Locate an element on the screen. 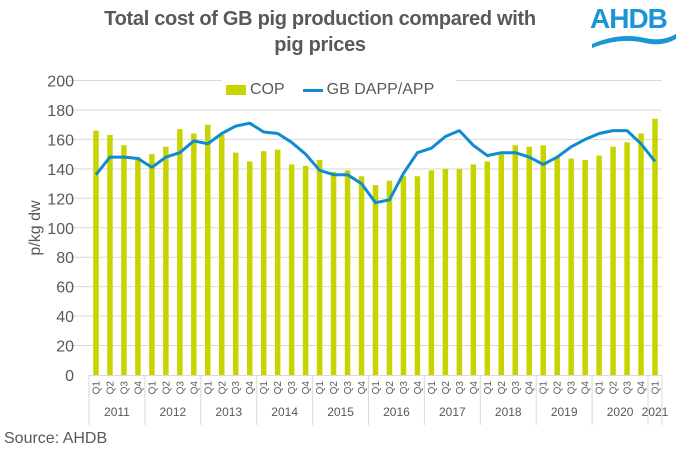 The height and width of the screenshot is (454, 681). y-tick-label: 120 is located at coordinates (60, 199).